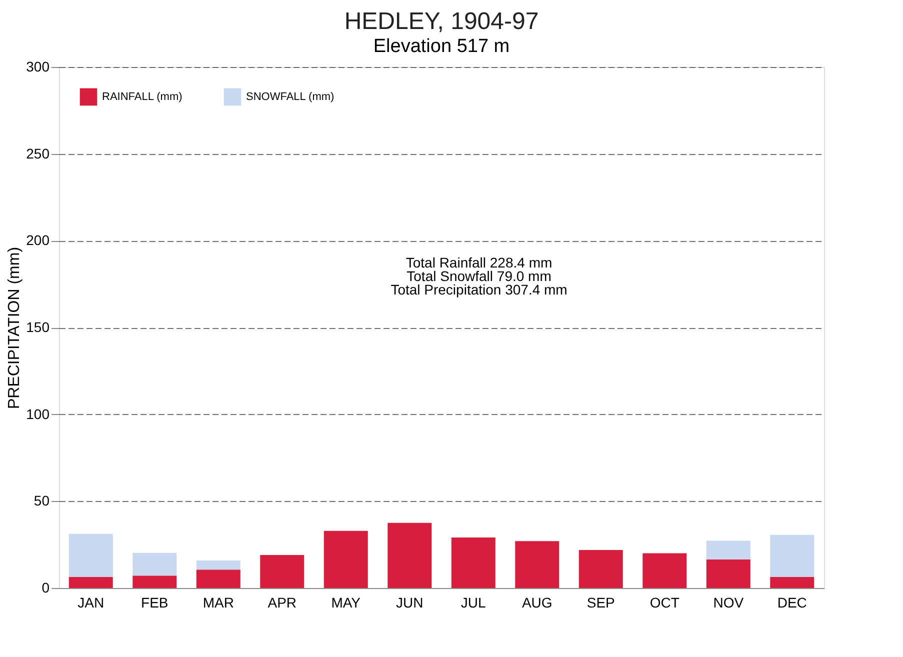  Describe the element at coordinates (38, 153) in the screenshot. I see `y-tick-label: 250` at that location.